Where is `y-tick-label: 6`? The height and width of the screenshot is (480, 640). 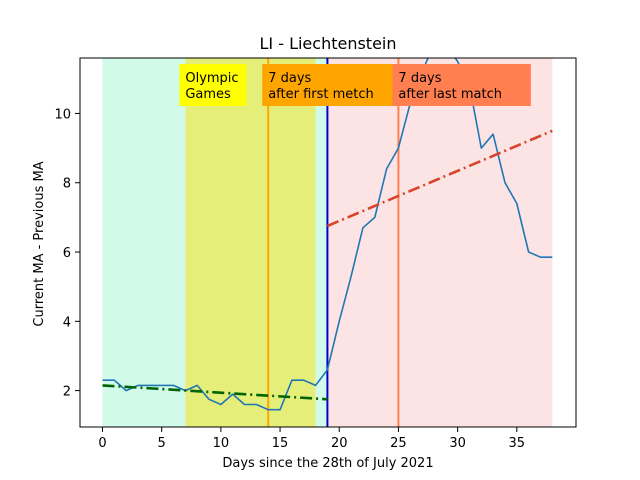
y-tick-label: 6 is located at coordinates (67, 253).